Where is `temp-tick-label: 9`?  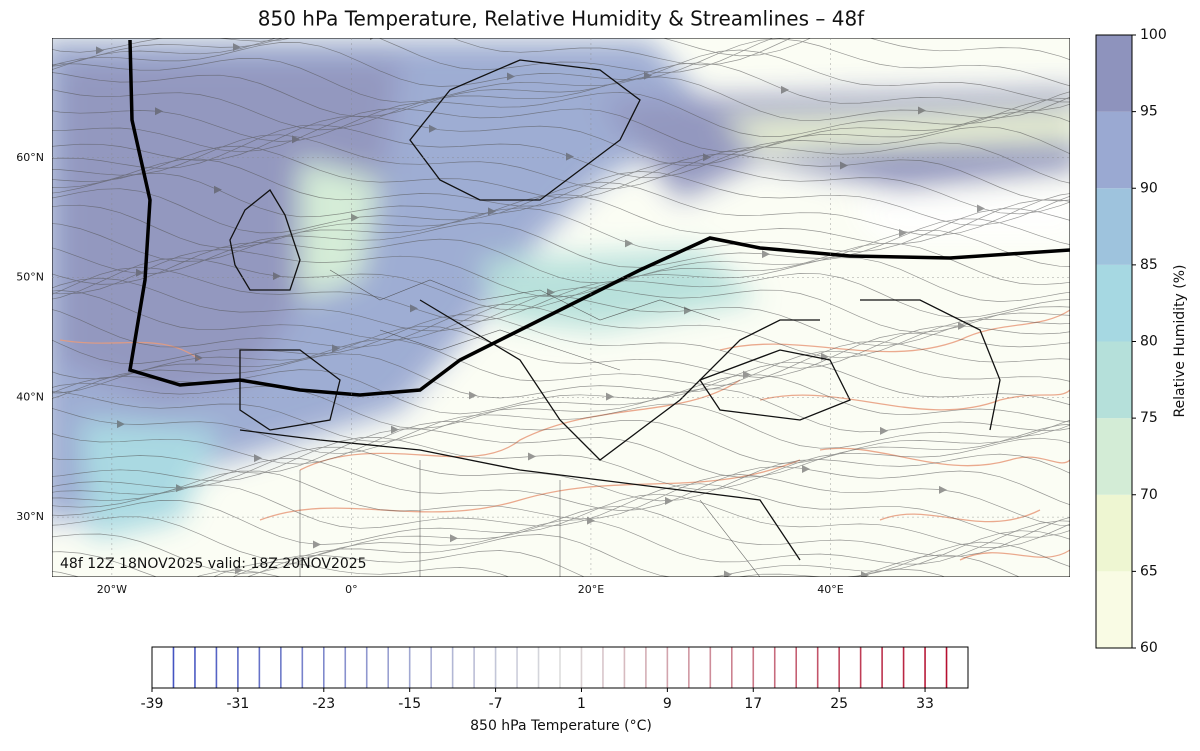
temp-tick-label: 9 is located at coordinates (667, 704).